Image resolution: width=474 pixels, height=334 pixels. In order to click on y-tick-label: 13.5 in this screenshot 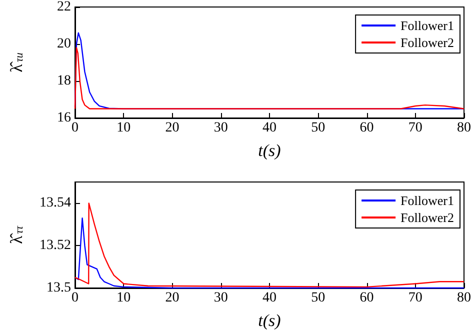, I will do `click(58, 288)`.